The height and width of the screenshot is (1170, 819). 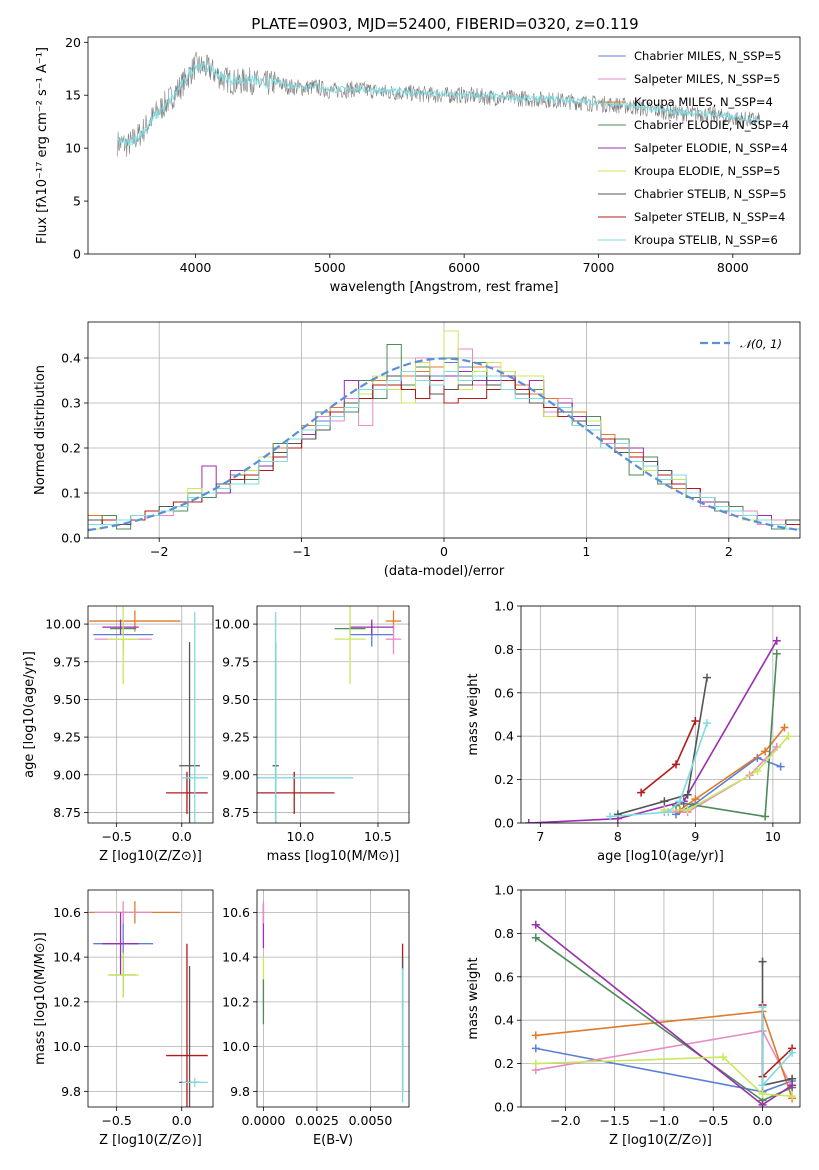 I want to click on x-tick-label: 8000, so click(x=733, y=267).